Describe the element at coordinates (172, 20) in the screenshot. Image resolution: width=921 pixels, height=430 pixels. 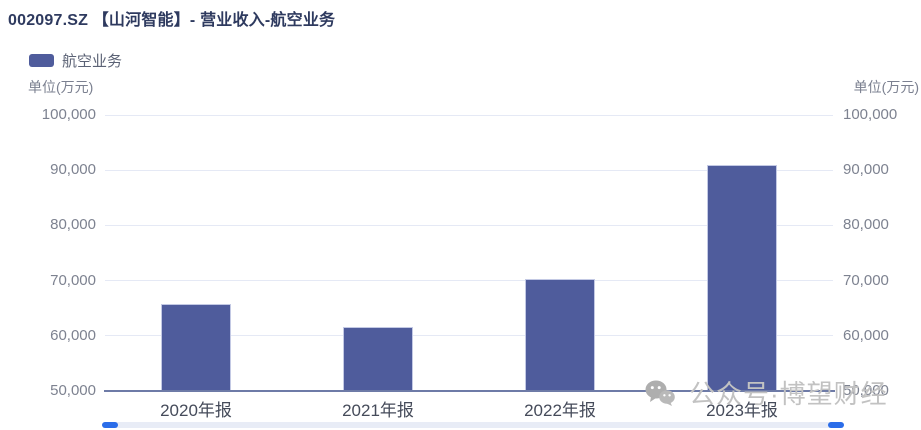
I see `page-title: 002097.SZ 【山河智能】- 营业收入-航空业务` at that location.